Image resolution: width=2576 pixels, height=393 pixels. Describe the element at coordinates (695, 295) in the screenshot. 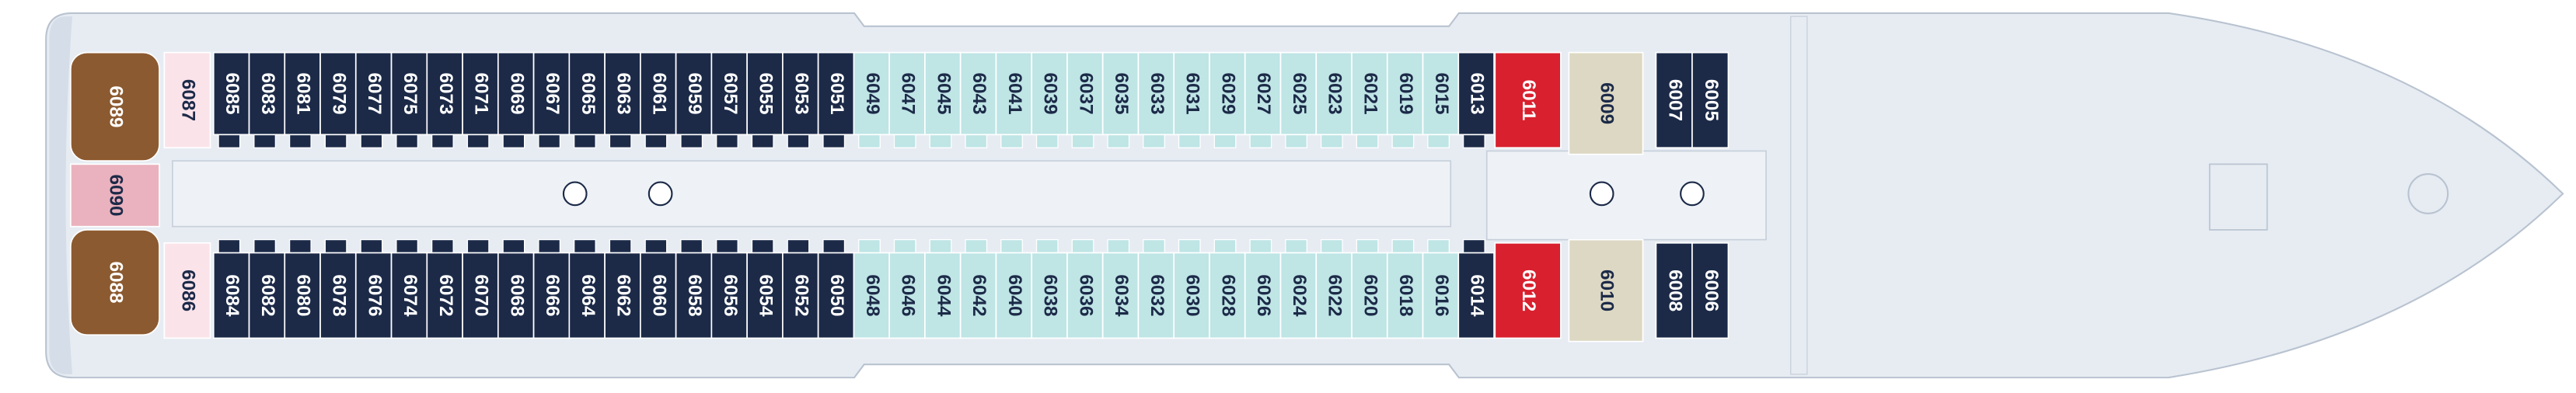

I see `cabin-number: 6058` at that location.